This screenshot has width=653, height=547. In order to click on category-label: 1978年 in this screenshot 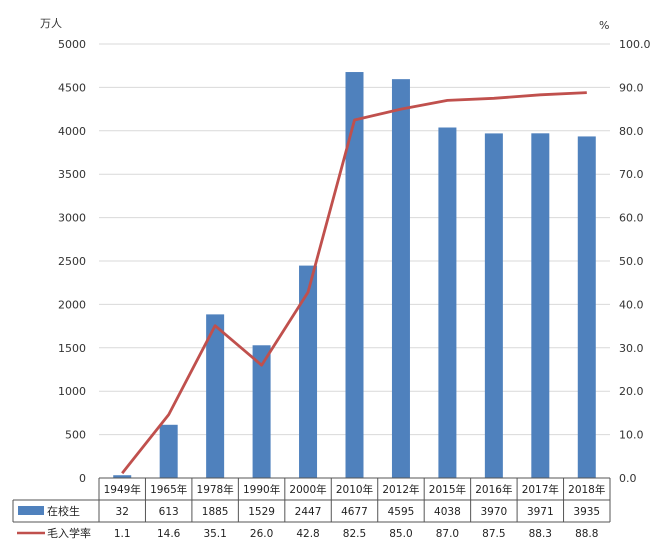, I will do `click(215, 489)`.